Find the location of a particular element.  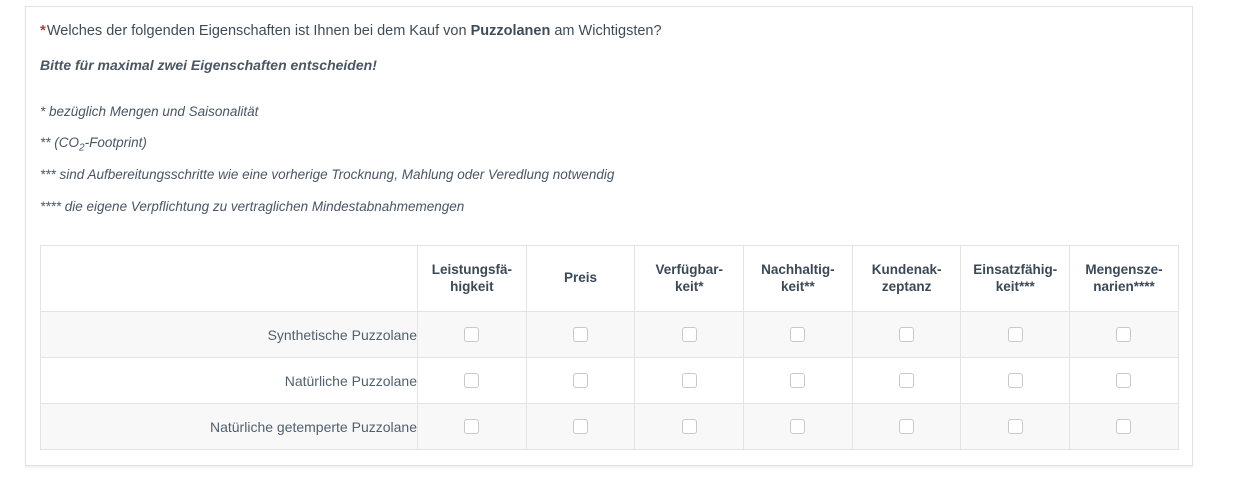

column-header-leistungsfaehigkeit: Leistungsfä-higkeit is located at coordinates (472, 279).